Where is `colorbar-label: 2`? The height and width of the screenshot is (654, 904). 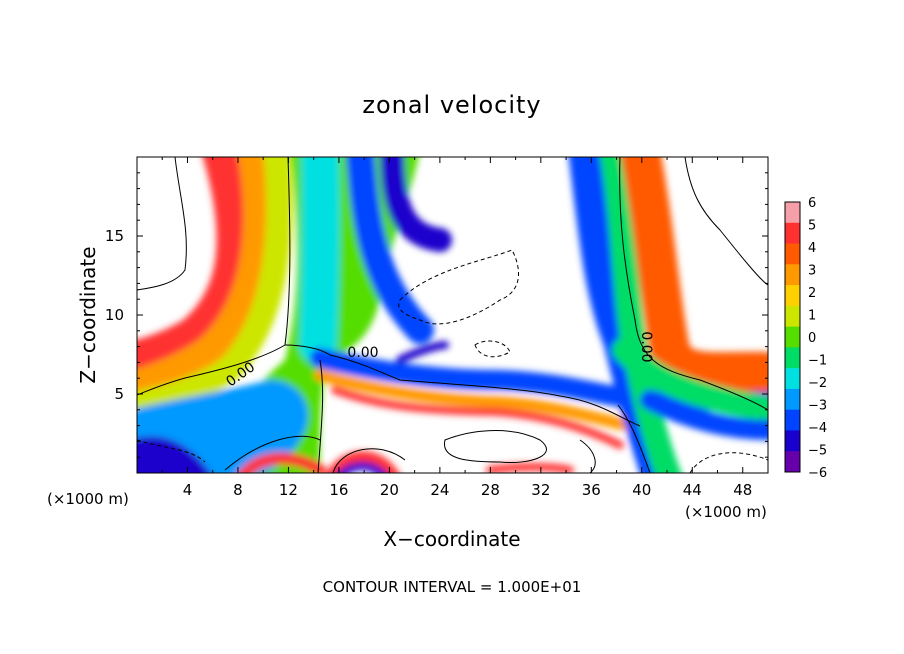 colorbar-label: 2 is located at coordinates (812, 293).